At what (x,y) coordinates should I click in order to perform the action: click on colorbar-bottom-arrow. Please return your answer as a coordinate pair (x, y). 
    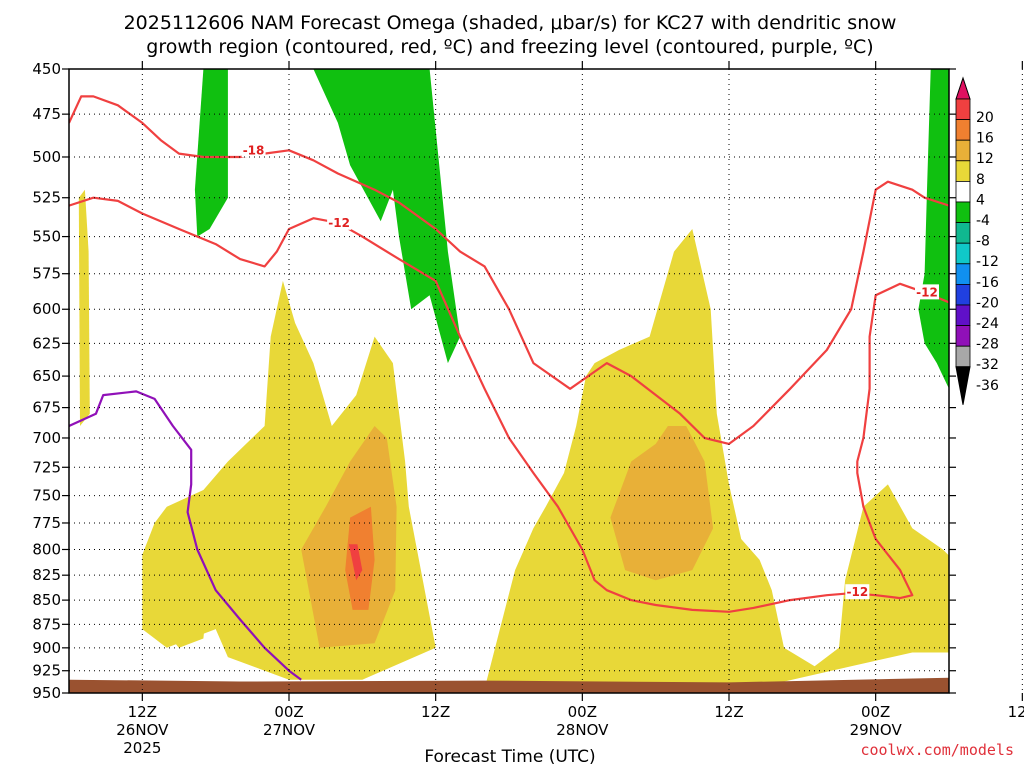
    Looking at the image, I should click on (963, 385).